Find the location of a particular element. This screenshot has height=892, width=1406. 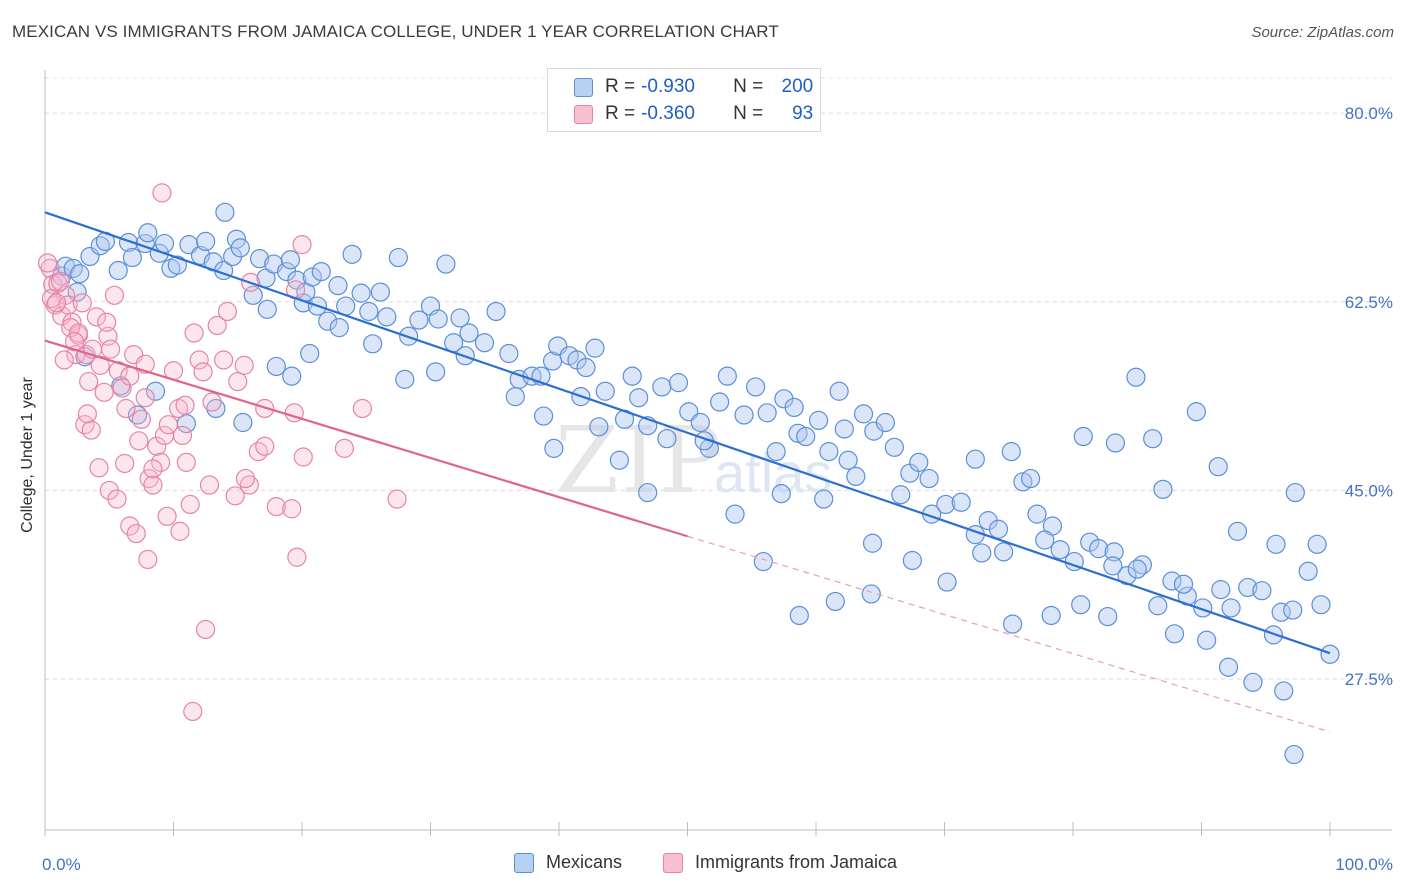

legend-n-value: 93 is located at coordinates (803, 113).